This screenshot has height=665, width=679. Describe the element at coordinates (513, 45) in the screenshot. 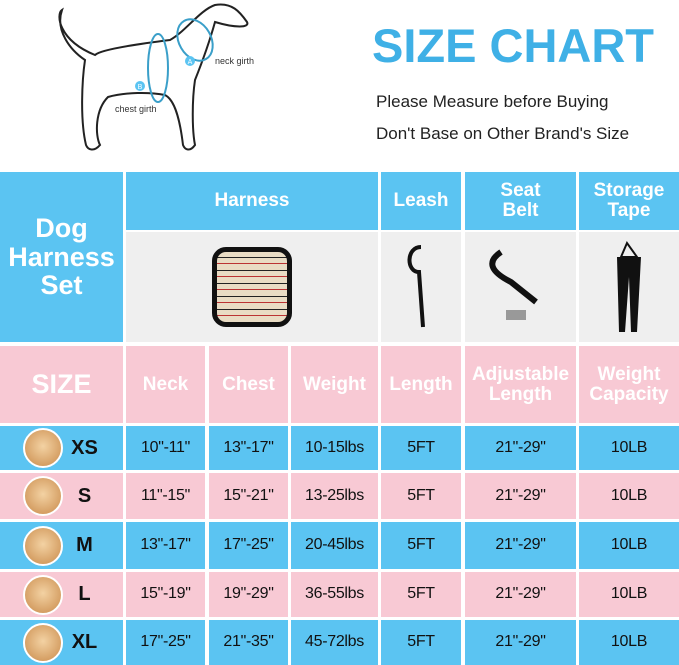

I see `page-title: SIZE CHART` at that location.